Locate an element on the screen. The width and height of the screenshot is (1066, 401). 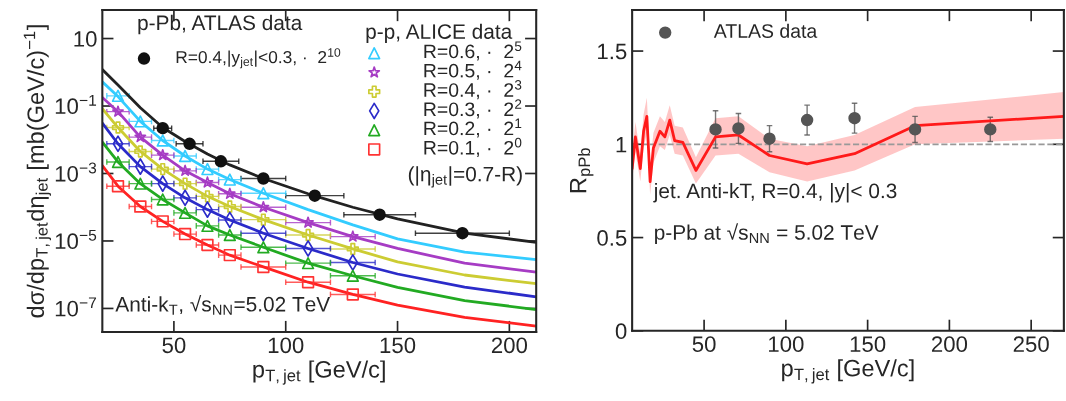
legend-label: ATLAS data is located at coordinates (765, 30).